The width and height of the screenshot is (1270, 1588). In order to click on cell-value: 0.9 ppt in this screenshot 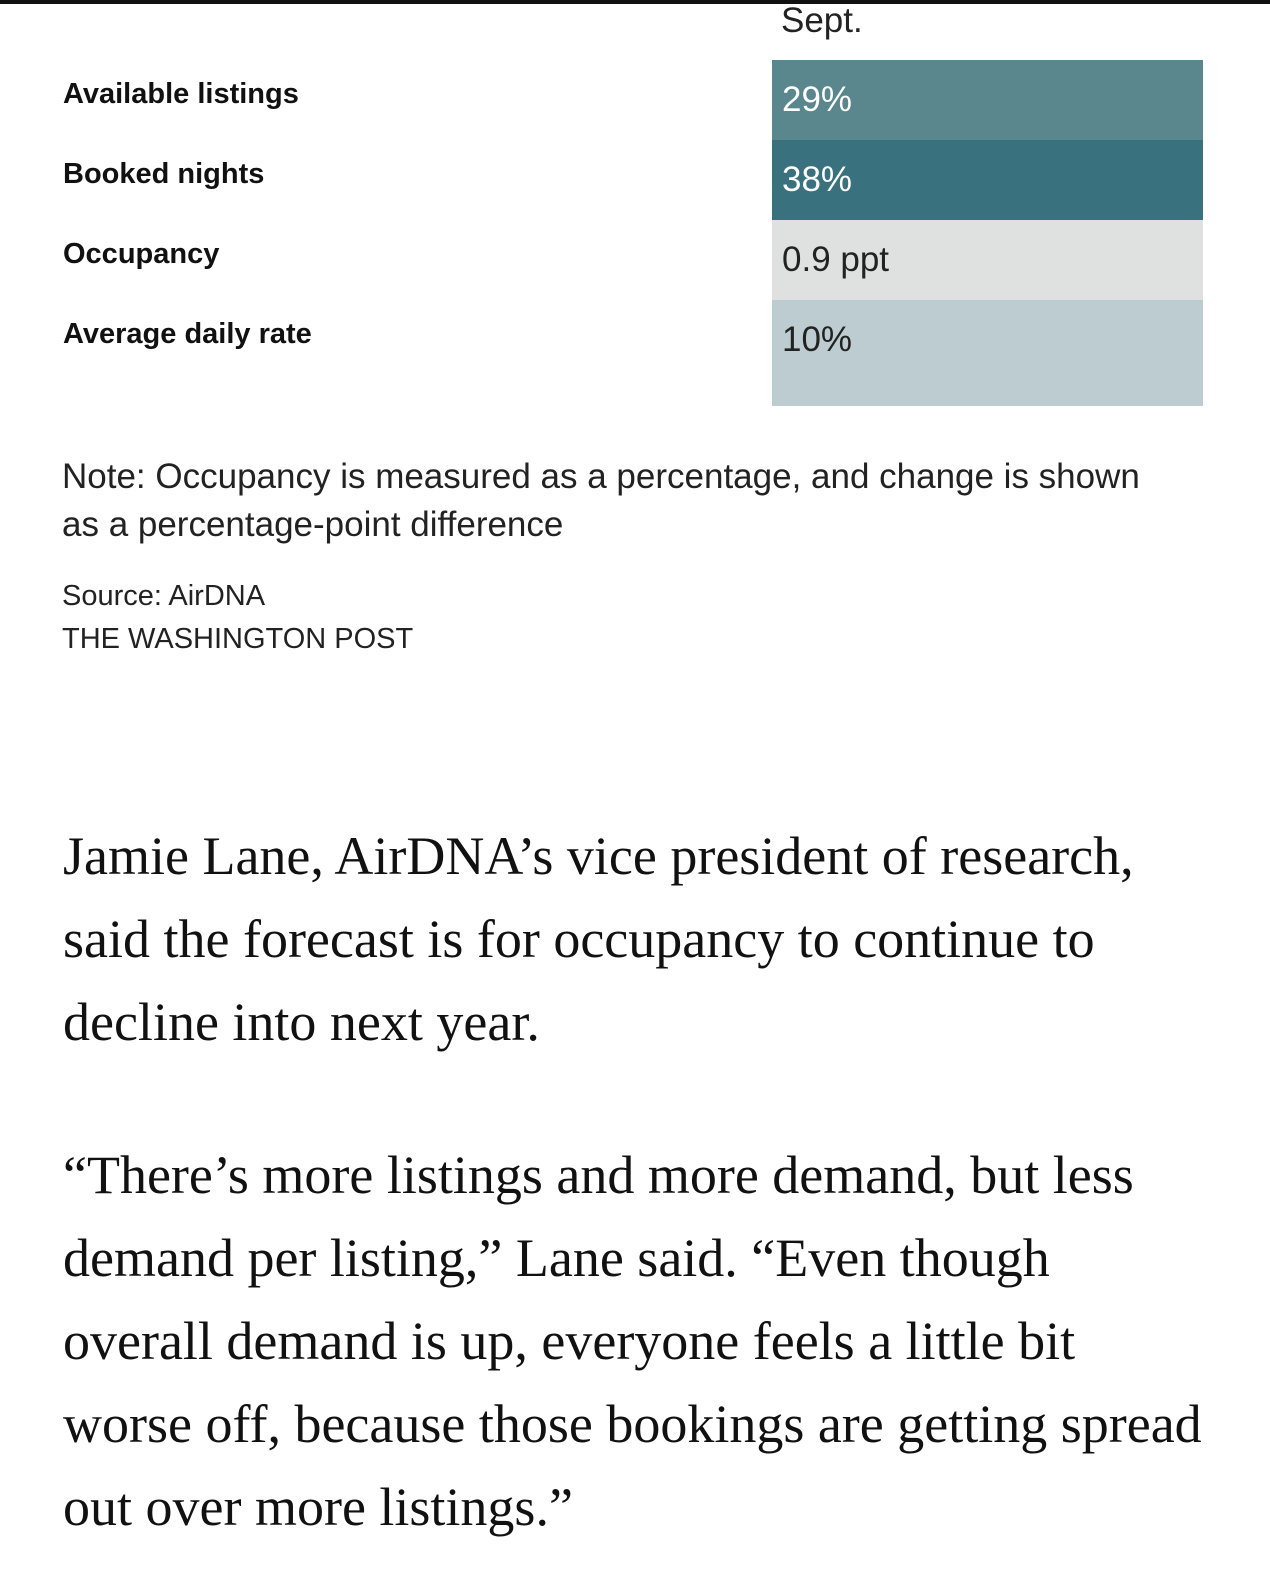, I will do `click(836, 259)`.